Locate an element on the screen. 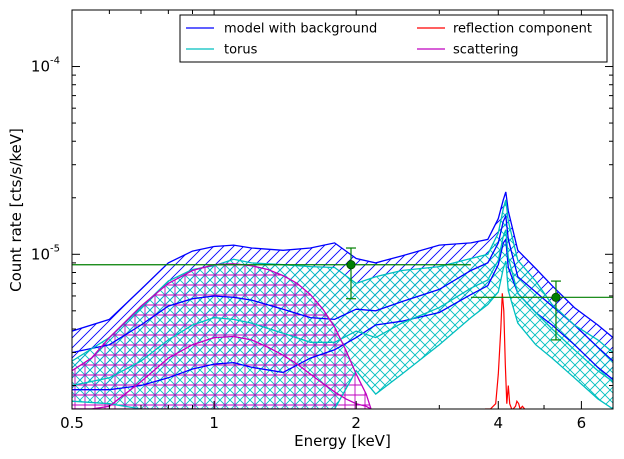  x-tick-label-0: 0.5 is located at coordinates (72, 423).